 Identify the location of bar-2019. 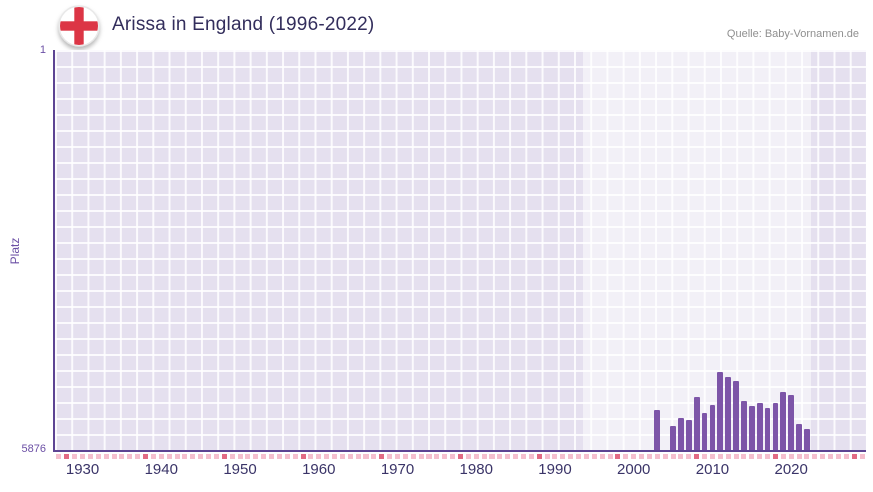
(783, 421).